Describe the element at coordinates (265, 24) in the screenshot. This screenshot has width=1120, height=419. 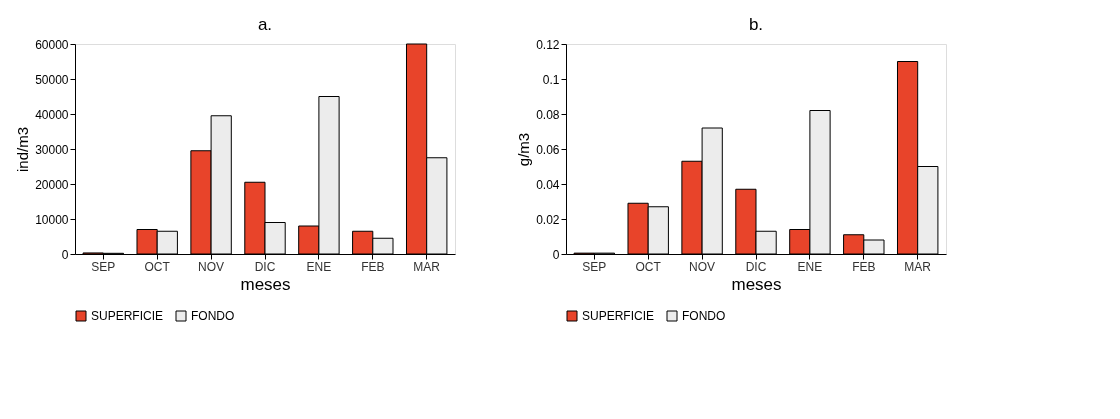
I see `chart-title: a.` at that location.